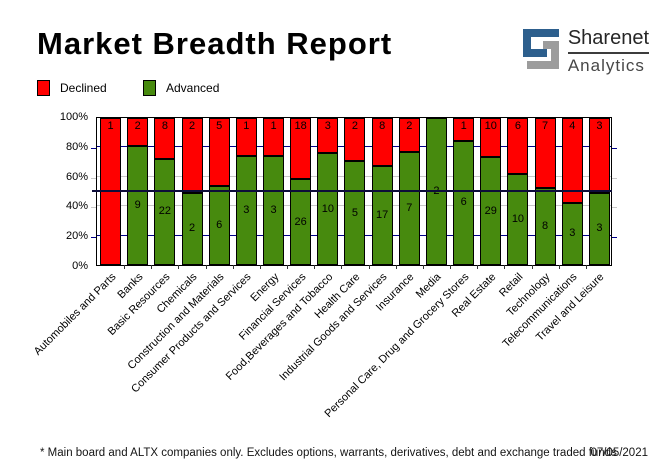 The width and height of the screenshot is (655, 470). I want to click on advanced-segment: 7, so click(409, 207).